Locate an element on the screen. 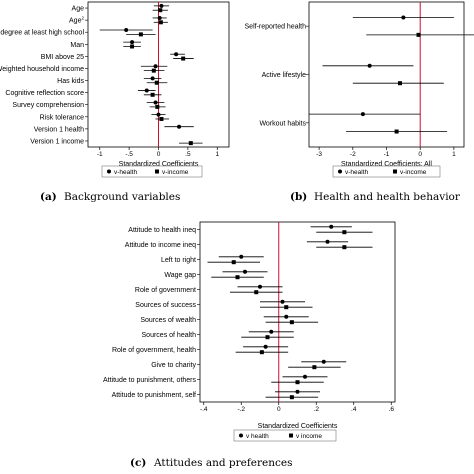 The height and width of the screenshot is (474, 474). x-tick-label: .6 is located at coordinates (392, 409).